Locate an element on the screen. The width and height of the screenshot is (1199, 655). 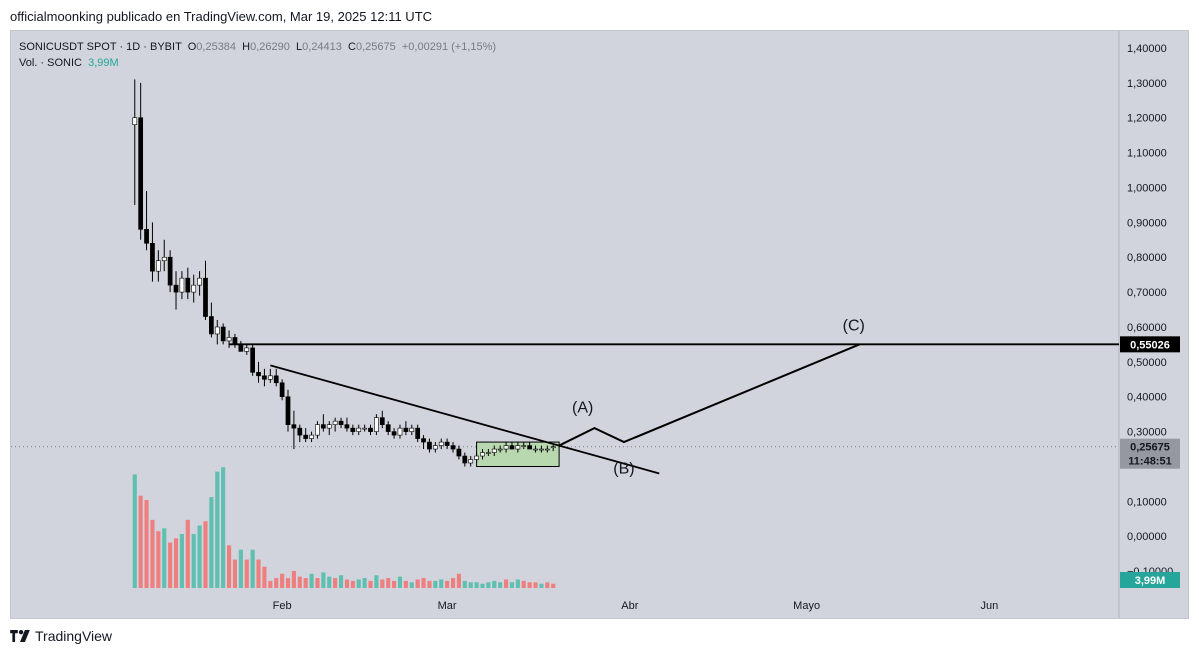
price-badge-text: 11:48:51 is located at coordinates (1149, 462).